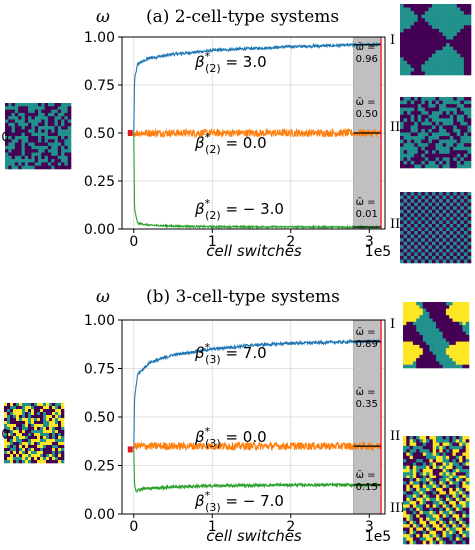 The width and height of the screenshot is (475, 550). What do you see at coordinates (252, 501) in the screenshot?
I see `label-rest: = − 7.0` at bounding box center [252, 501].